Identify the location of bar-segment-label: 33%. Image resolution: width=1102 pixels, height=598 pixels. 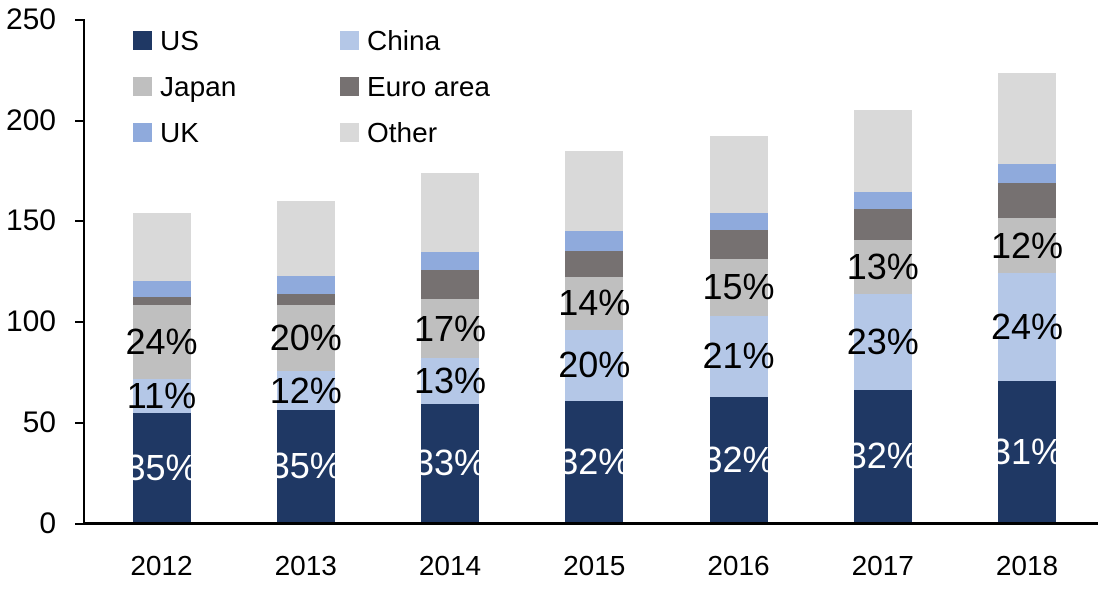
(450, 463).